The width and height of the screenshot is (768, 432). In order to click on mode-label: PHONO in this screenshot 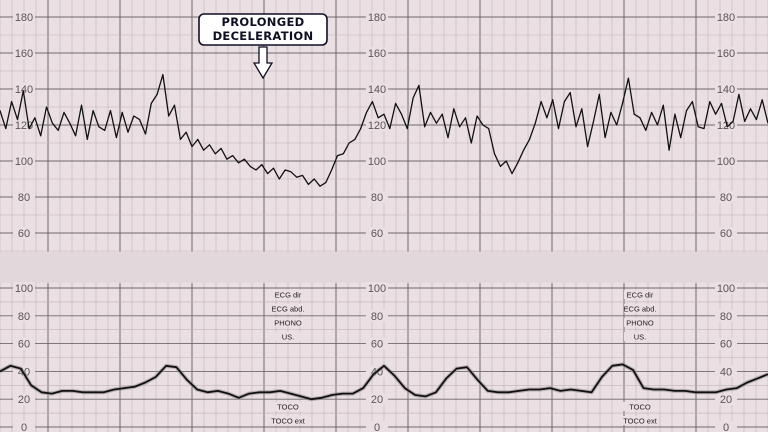, I will do `click(288, 323)`.